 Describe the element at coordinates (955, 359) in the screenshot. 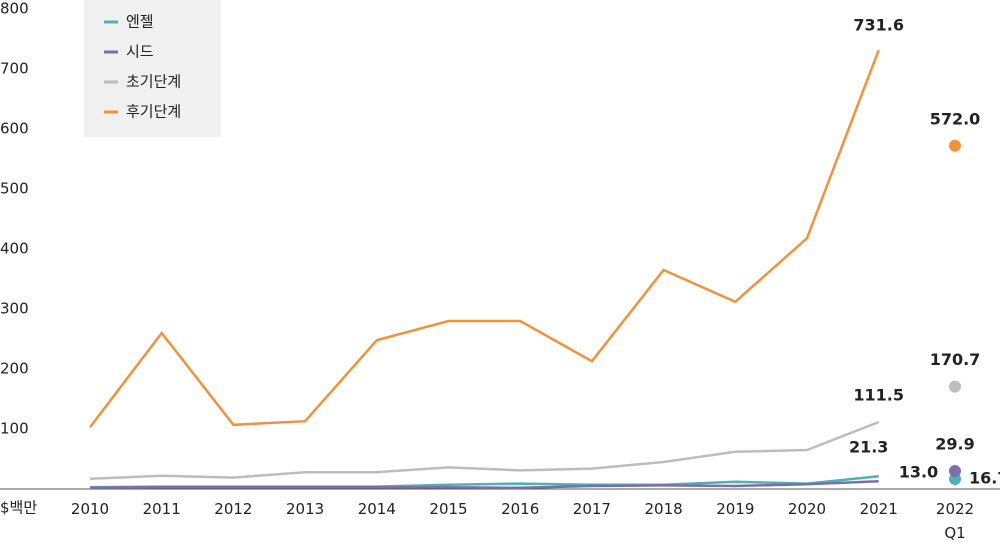

I see `value-label: 170.7` at that location.